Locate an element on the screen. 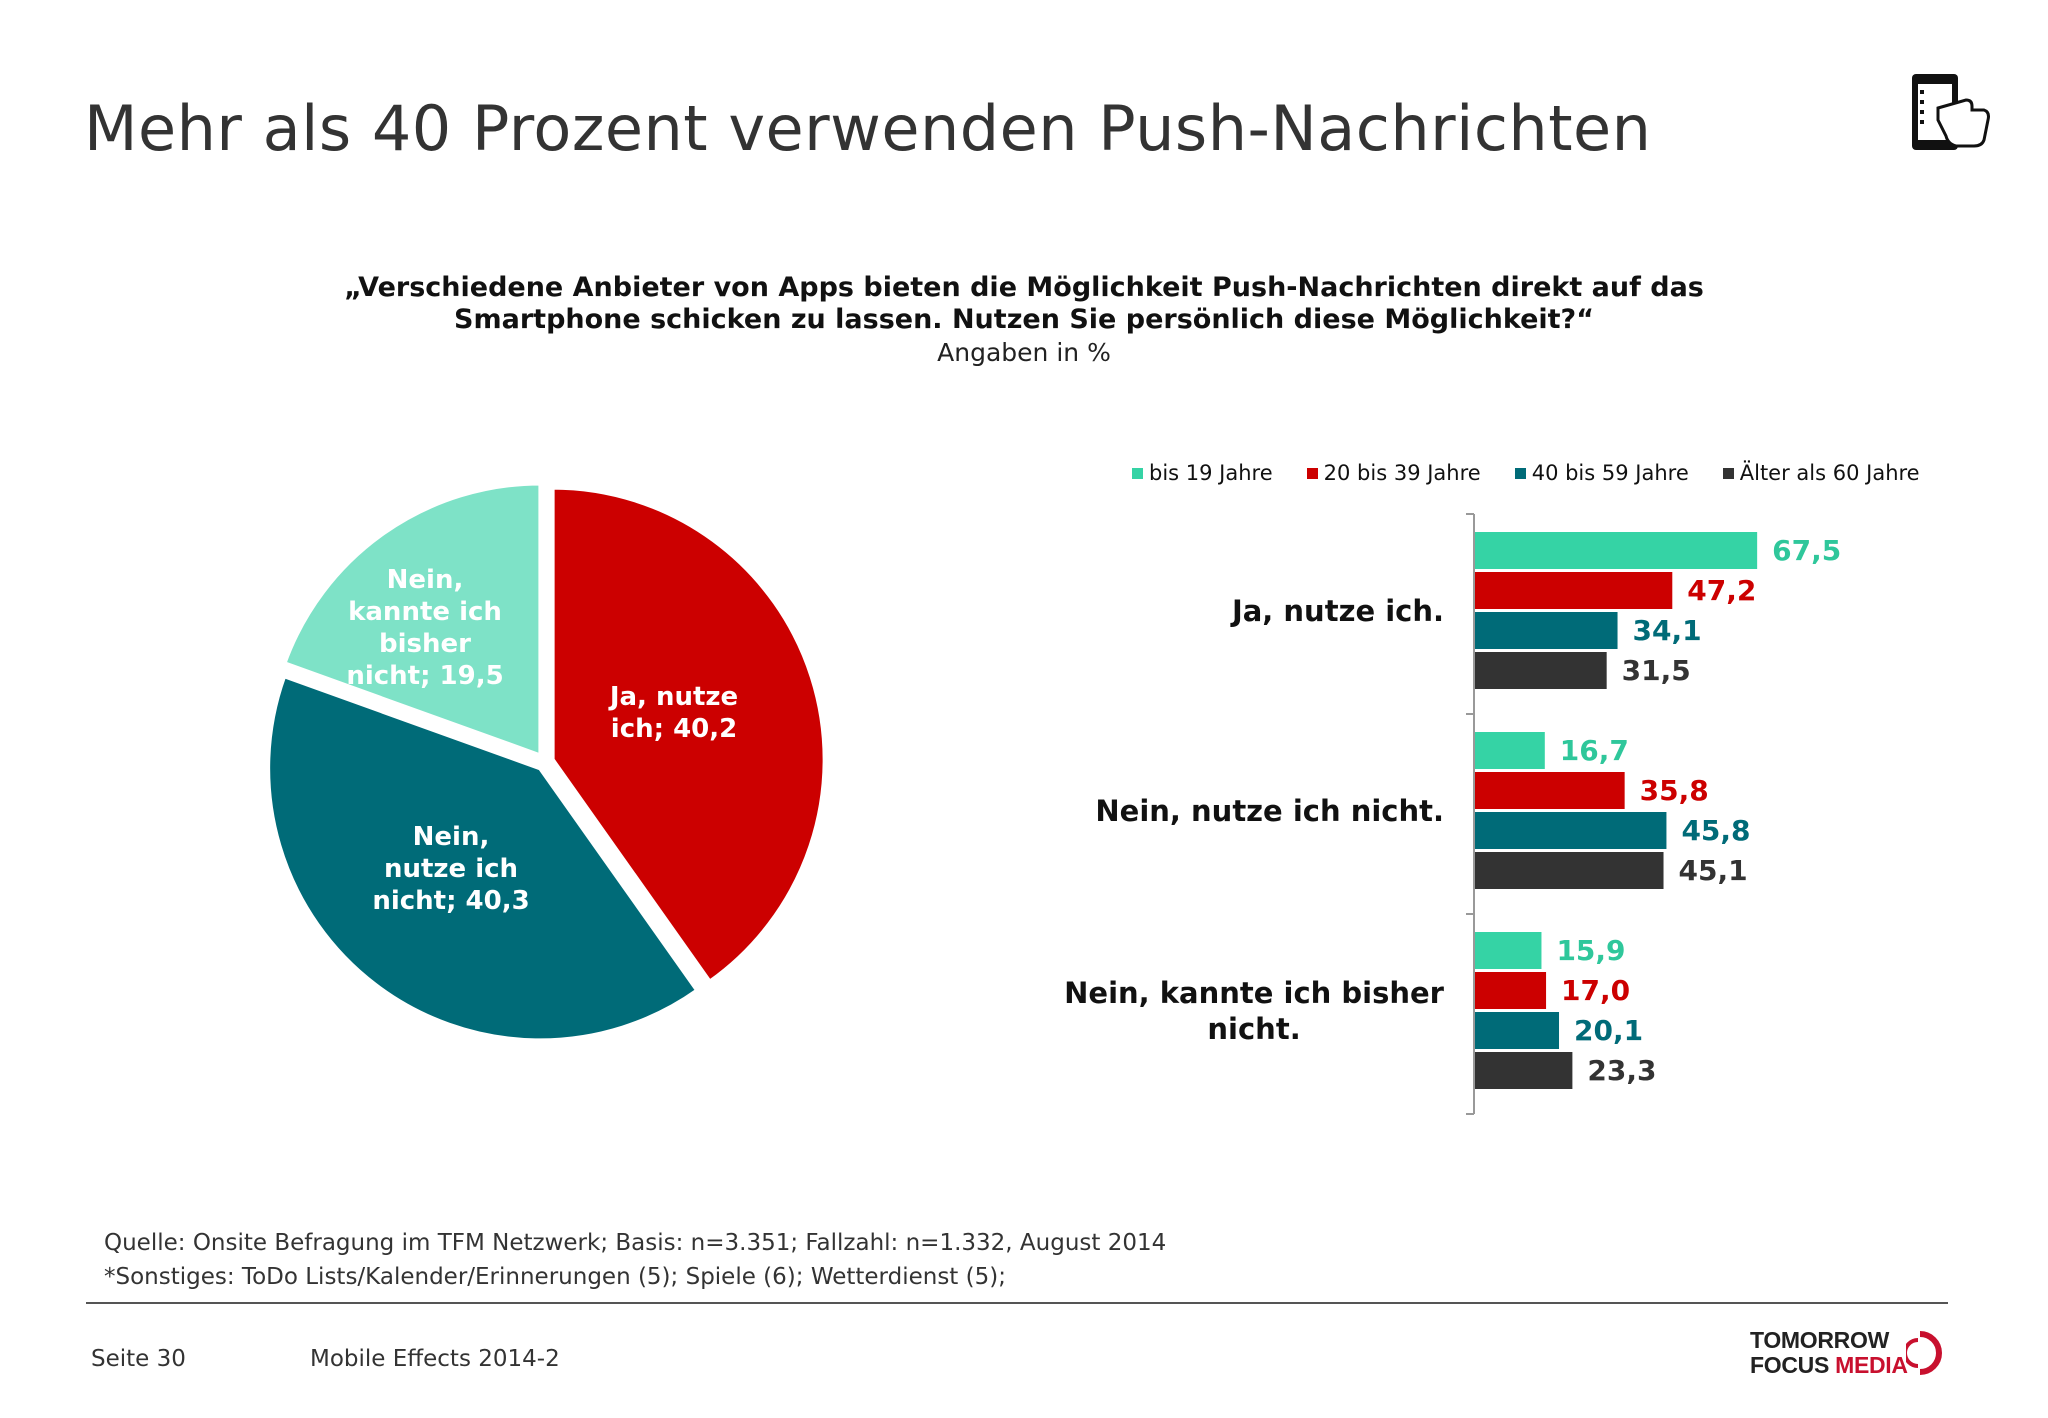  logo-arc-icon is located at coordinates (1924, 1353).